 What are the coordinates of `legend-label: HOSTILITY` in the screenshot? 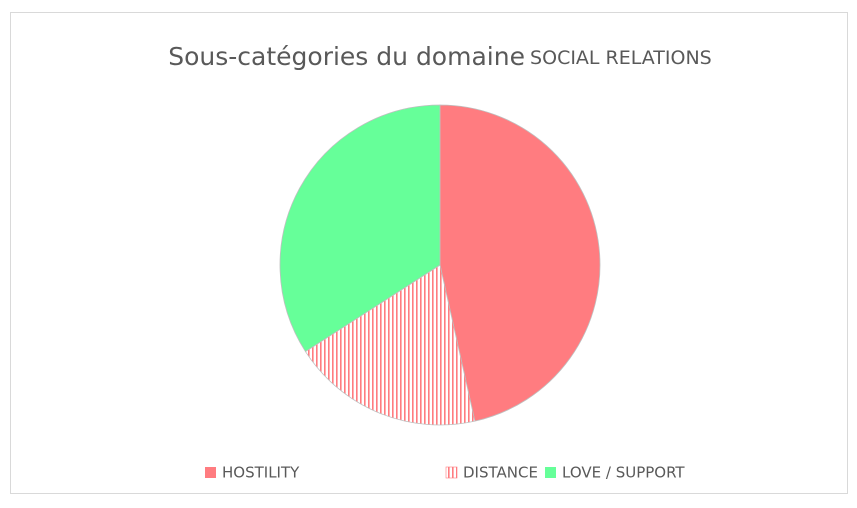 It's located at (261, 473).